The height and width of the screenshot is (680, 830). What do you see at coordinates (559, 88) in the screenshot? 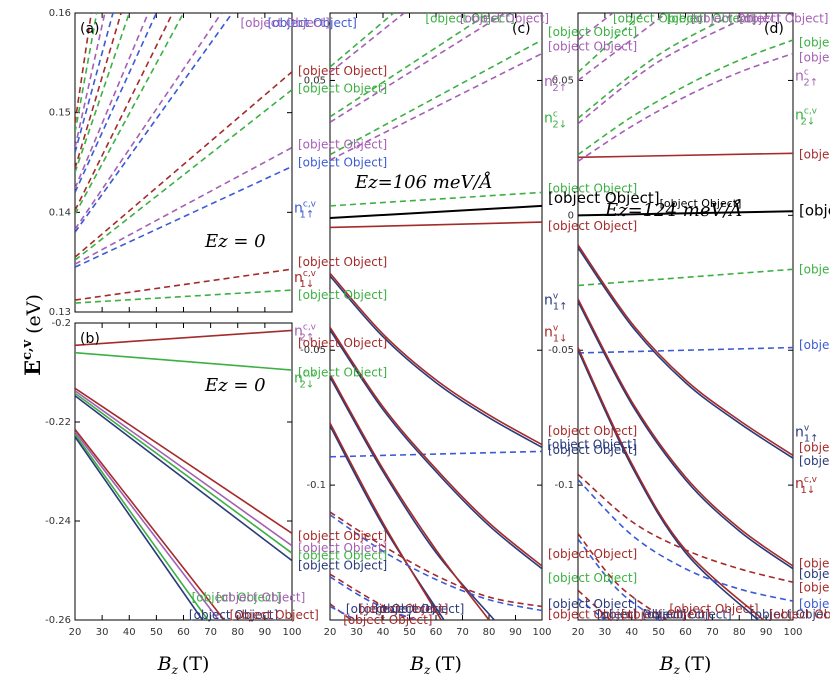
I see `state-label-sub: 2↑` at bounding box center [559, 88].